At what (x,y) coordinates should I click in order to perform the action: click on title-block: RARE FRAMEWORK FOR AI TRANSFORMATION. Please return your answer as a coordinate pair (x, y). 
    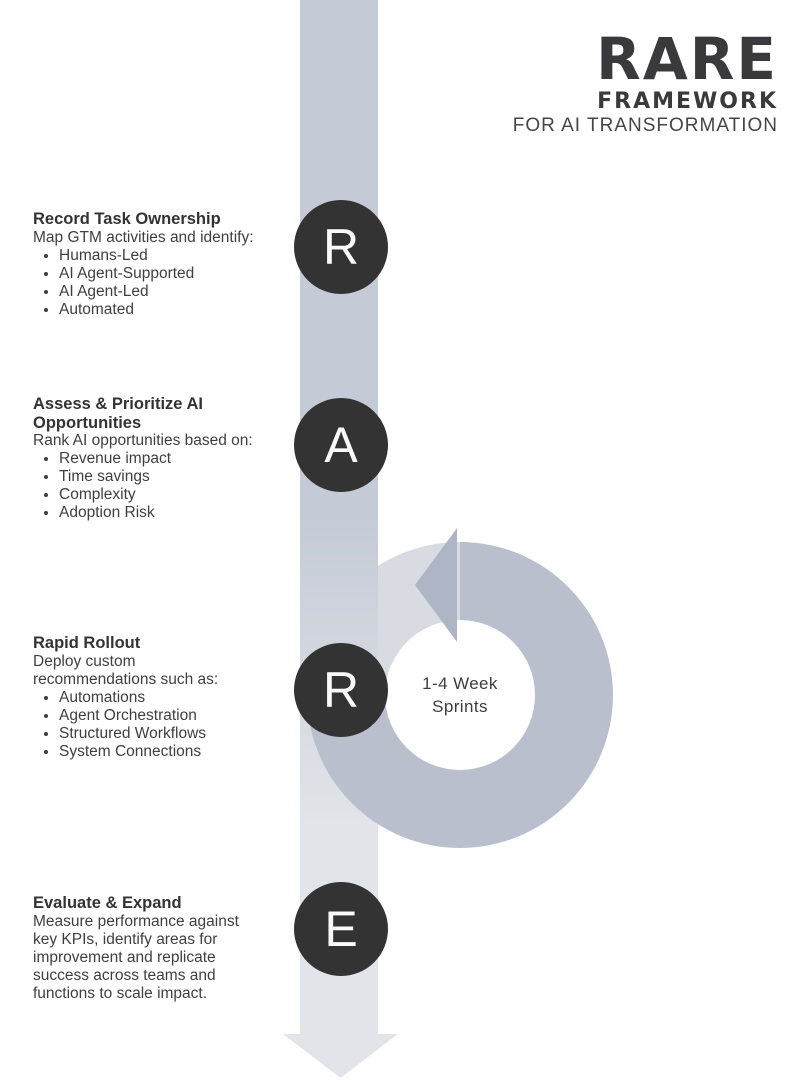
    Looking at the image, I should click on (645, 80).